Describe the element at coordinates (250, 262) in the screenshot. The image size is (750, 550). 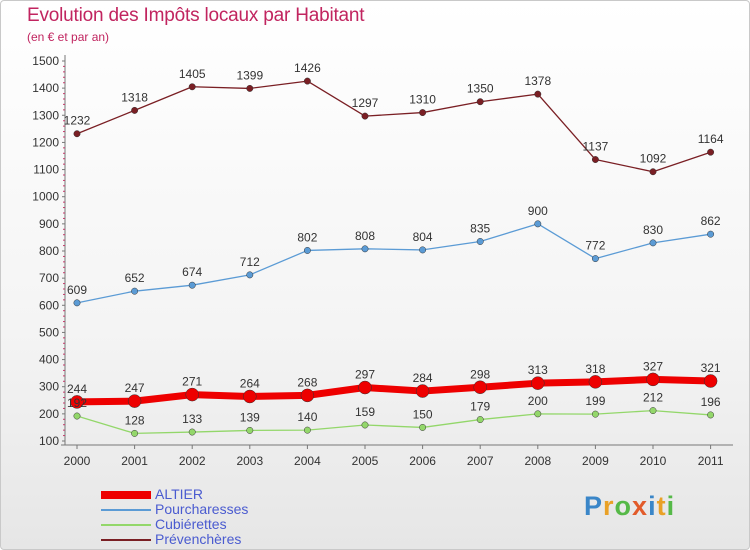
I see `data-label: 712` at that location.